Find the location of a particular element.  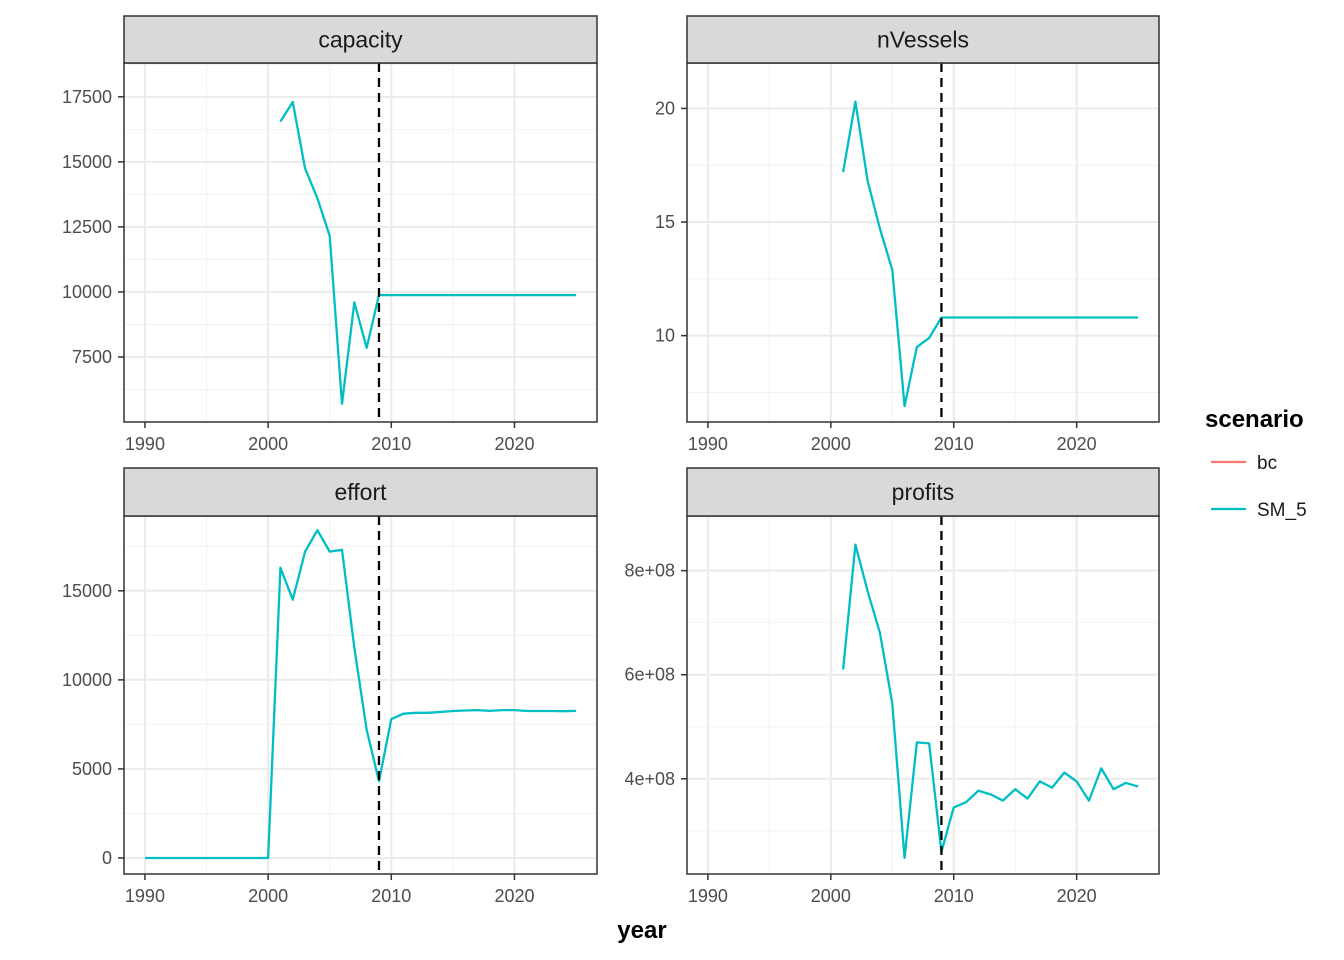

y-tick-label: 7500 is located at coordinates (92, 357).